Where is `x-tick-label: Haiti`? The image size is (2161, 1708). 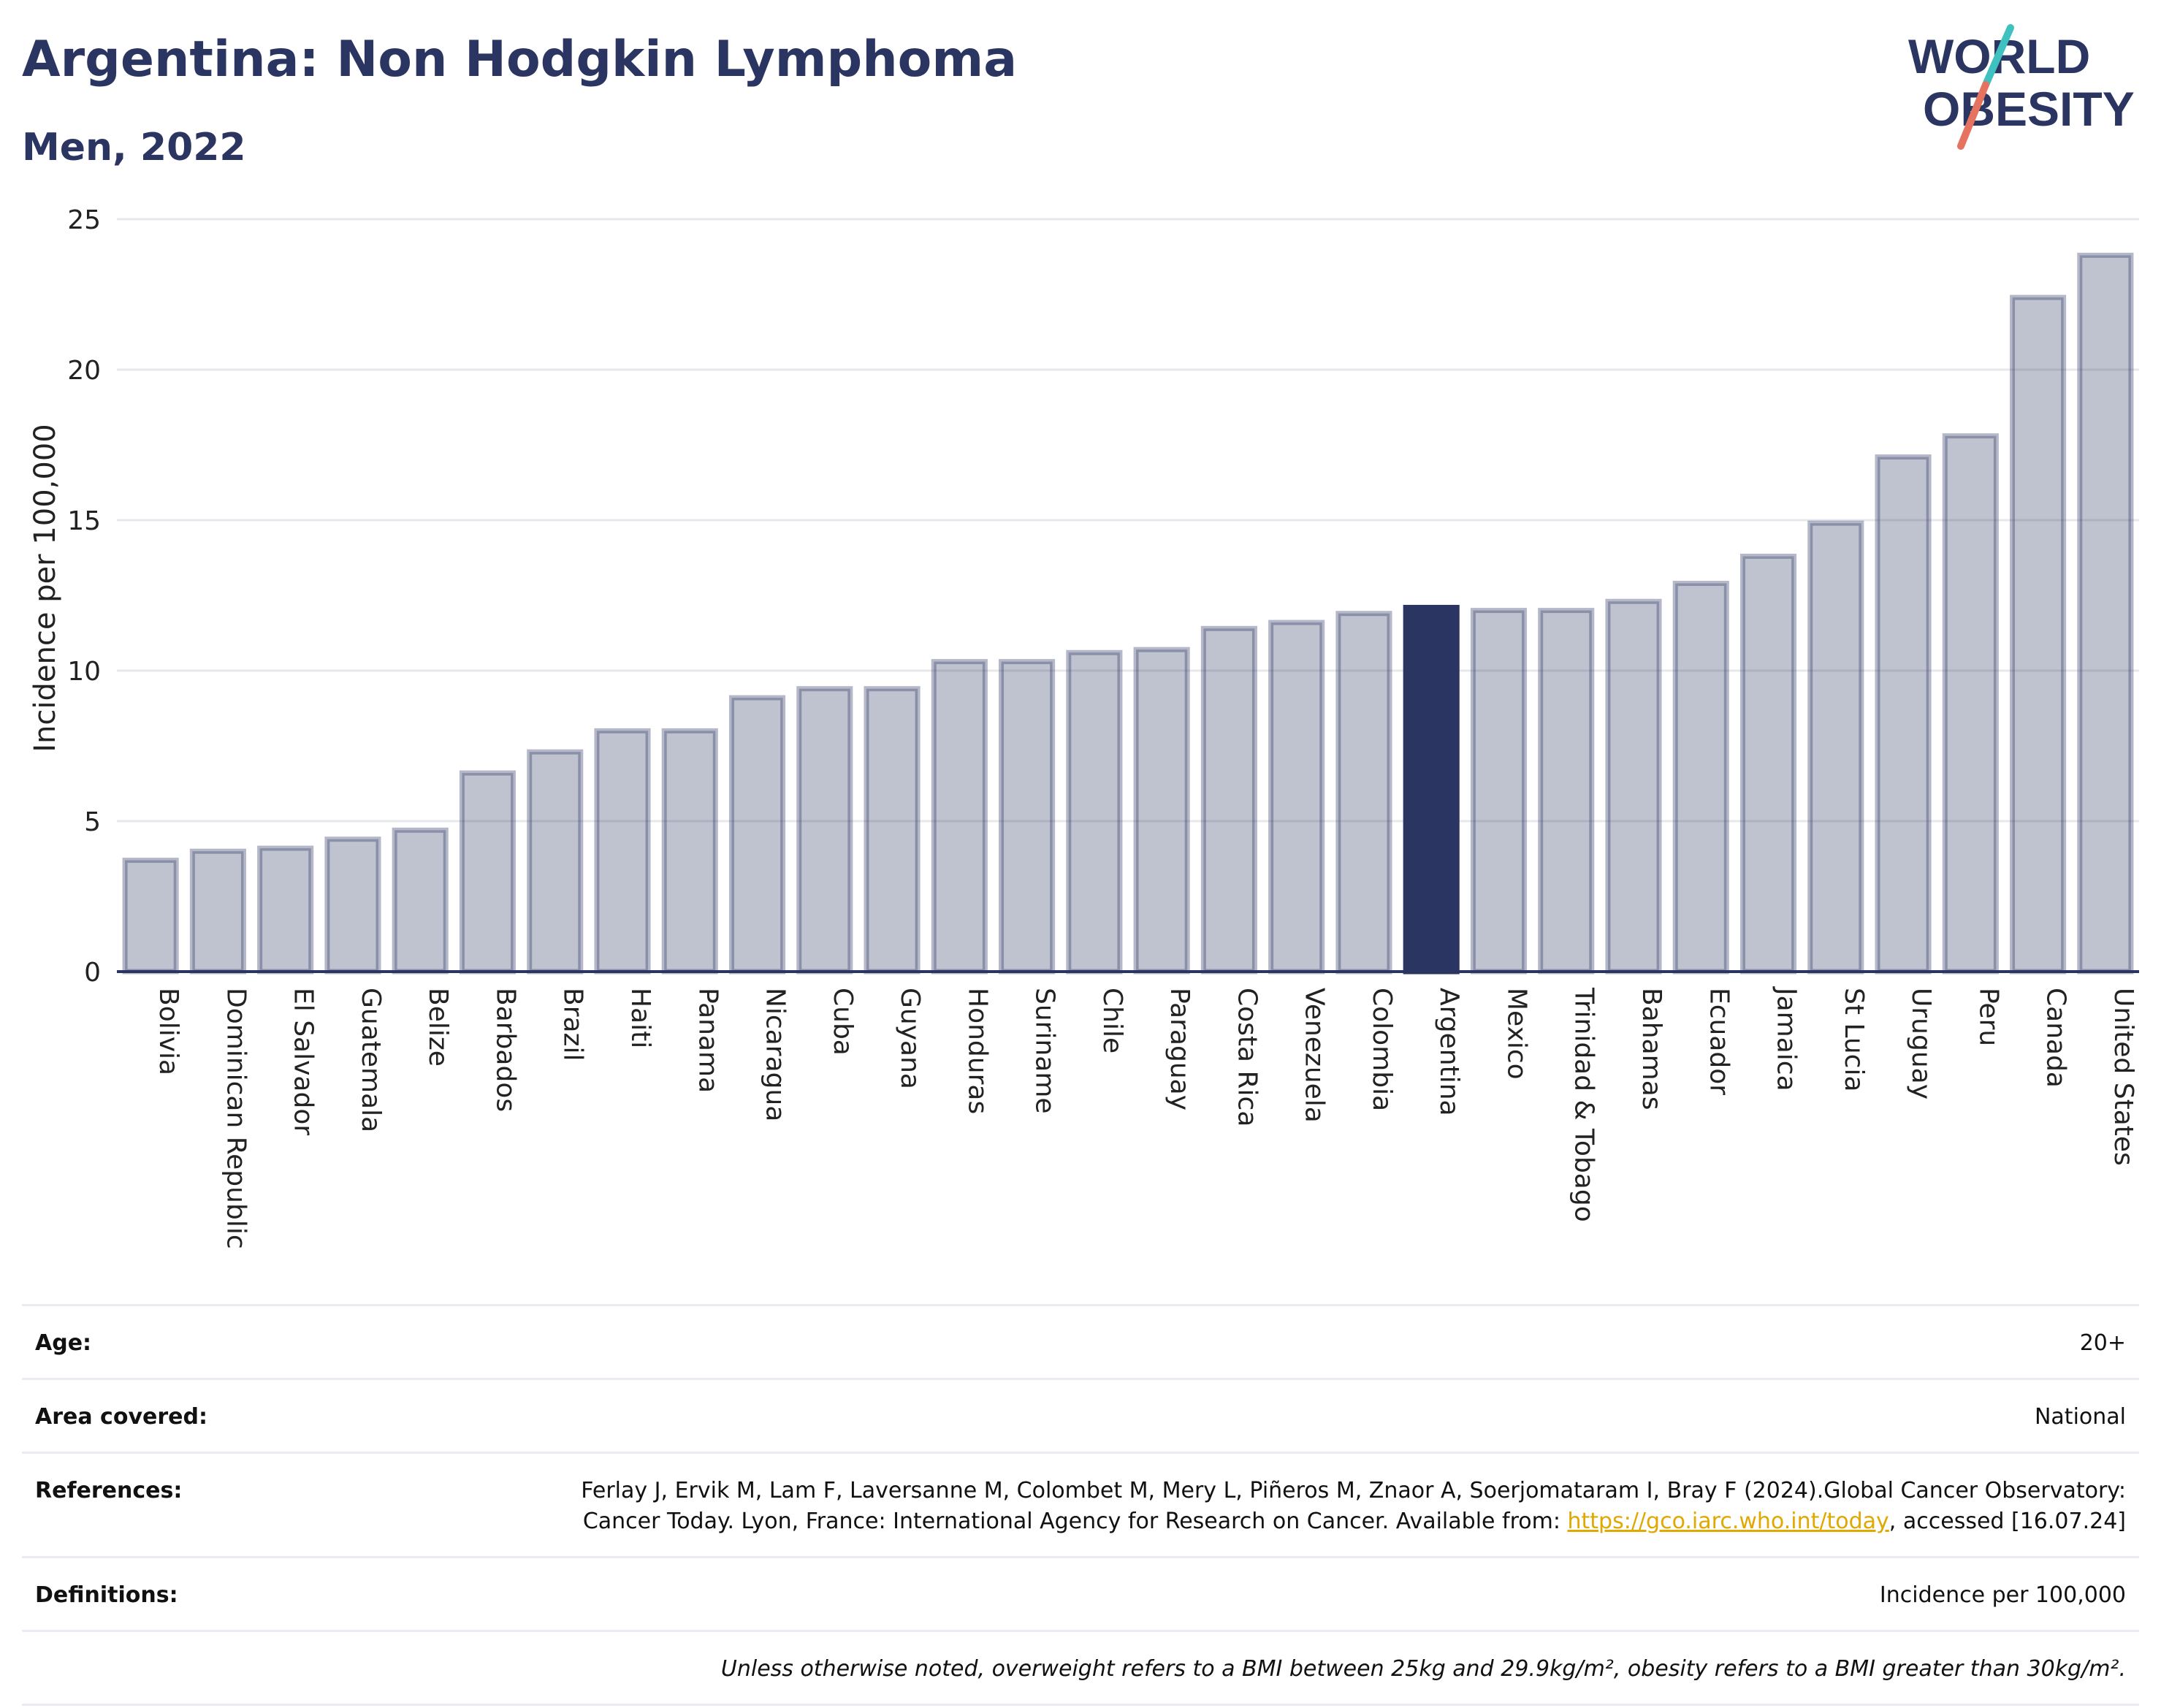 x-tick-label: Haiti is located at coordinates (640, 1018).